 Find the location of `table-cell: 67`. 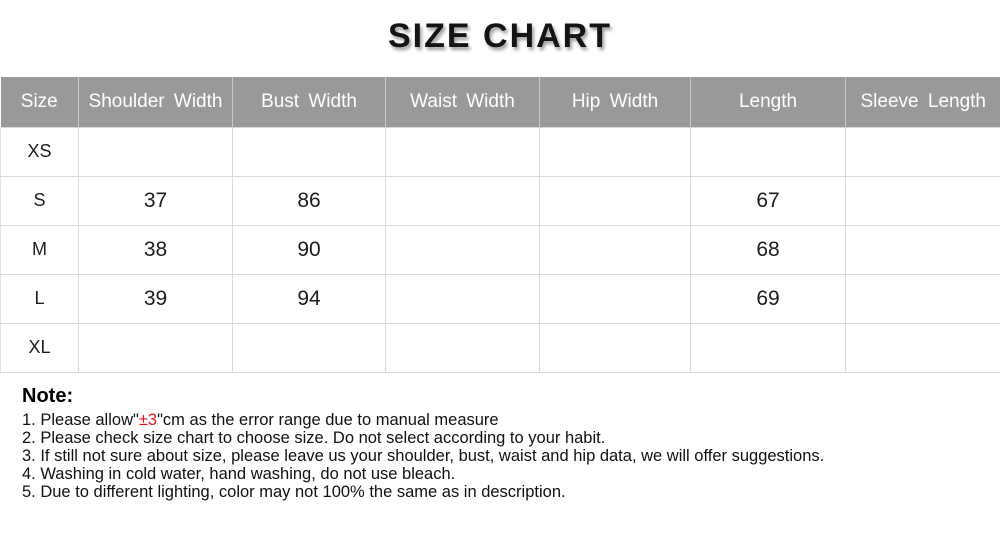

table-cell: 67 is located at coordinates (768, 200).